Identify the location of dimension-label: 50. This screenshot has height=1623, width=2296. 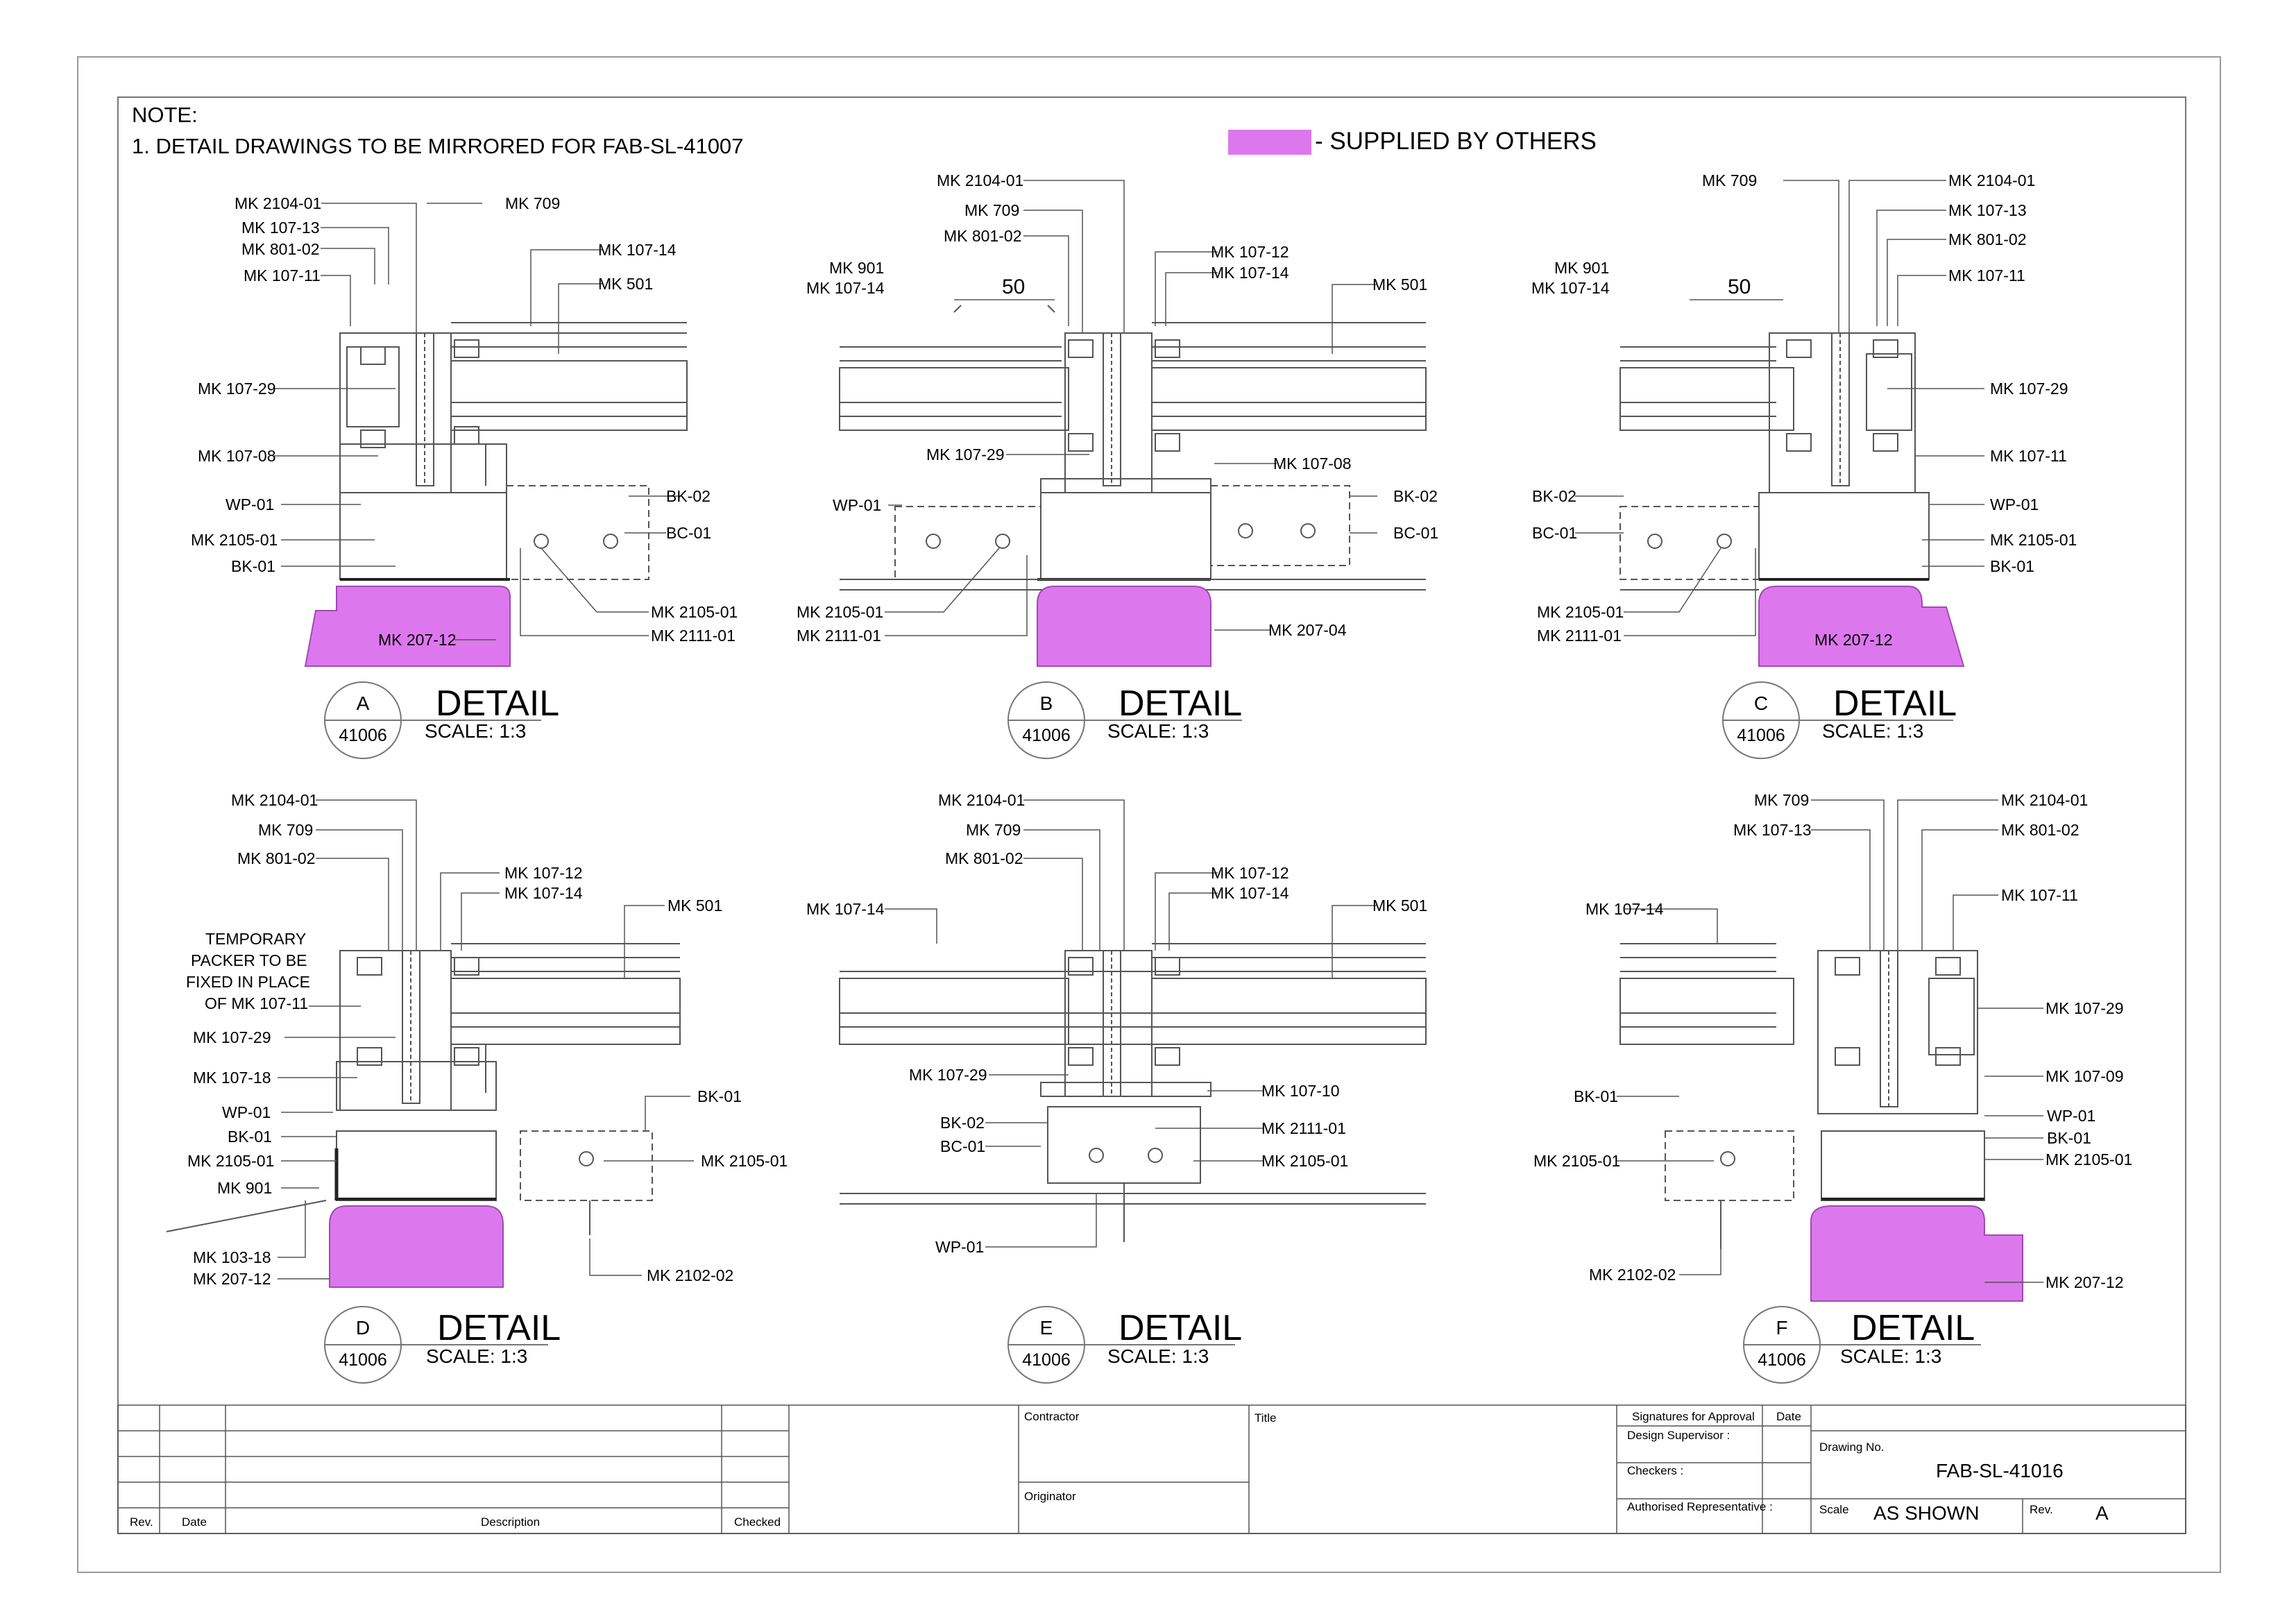
(1014, 286).